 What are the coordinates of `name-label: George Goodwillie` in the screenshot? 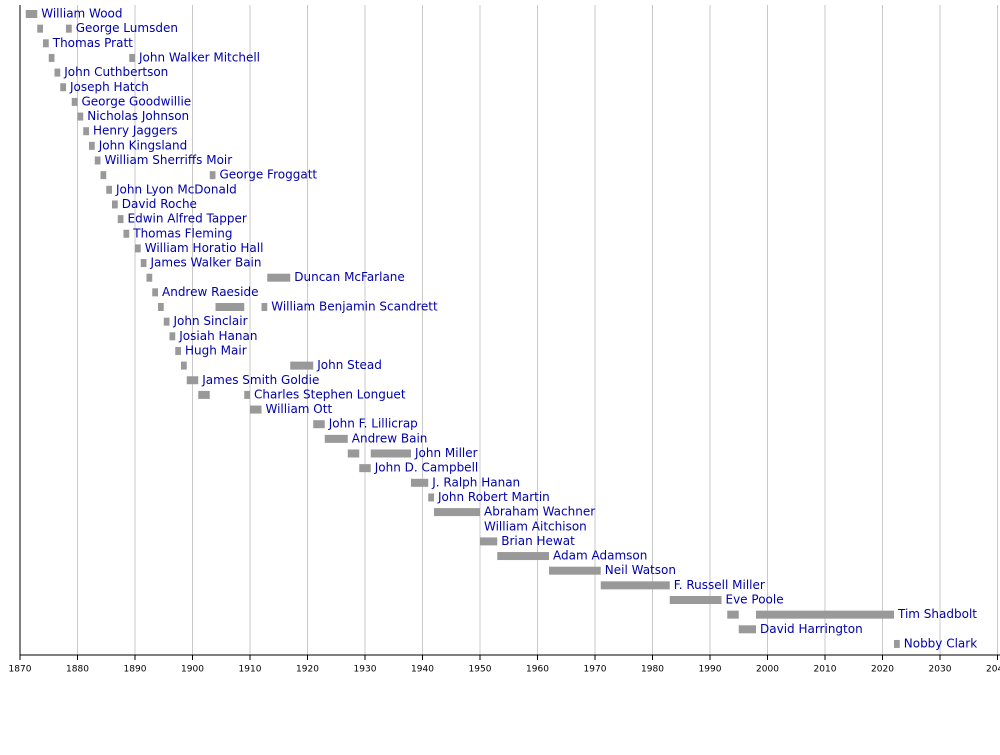 It's located at (137, 101).